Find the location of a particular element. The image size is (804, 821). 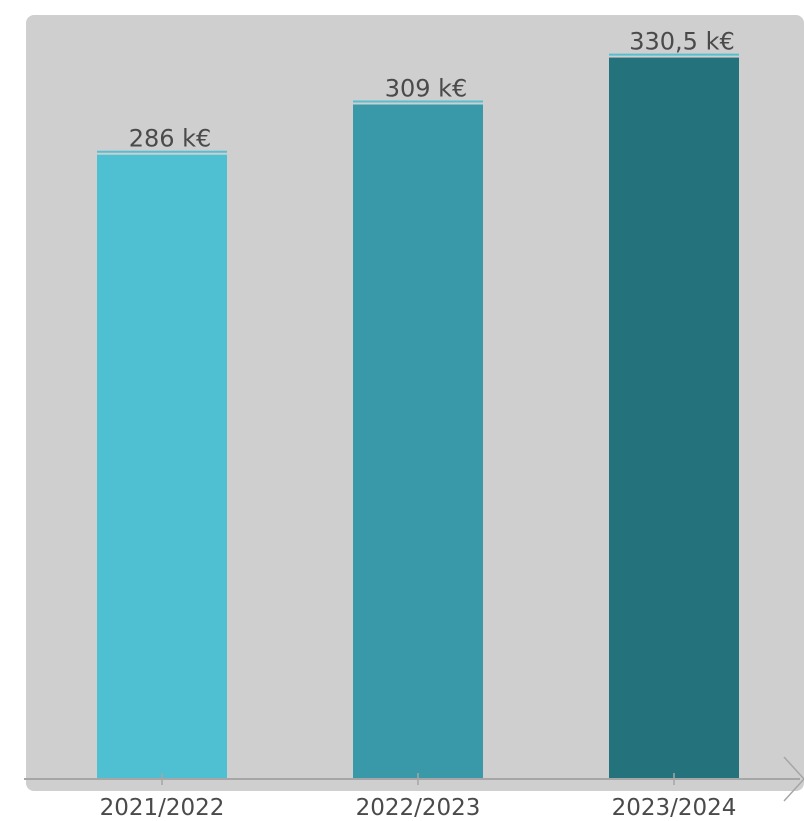

value-labels-group: 286 k€ 309 k€ 330,5 k€ is located at coordinates (418, 90).